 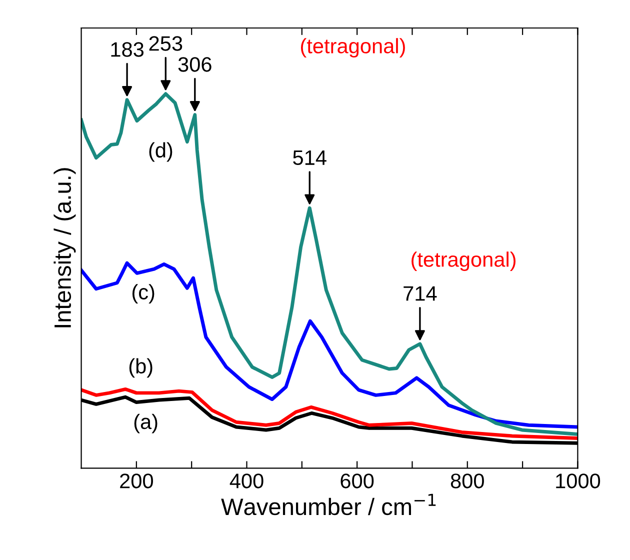 I want to click on series-label: (d), so click(x=160, y=152).